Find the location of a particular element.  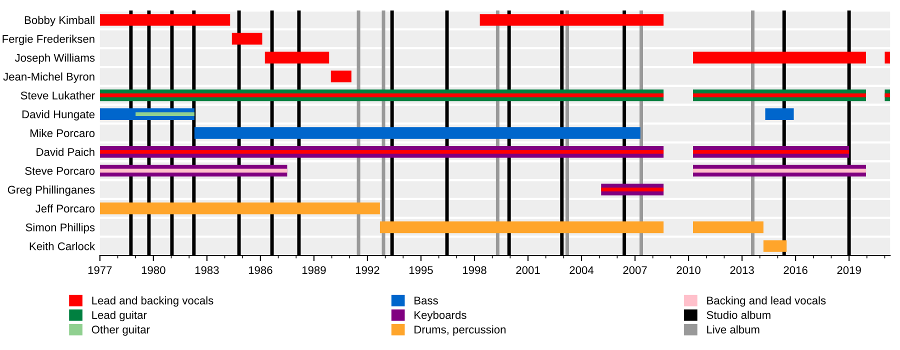

legend-label: Drums, percussion is located at coordinates (460, 330).